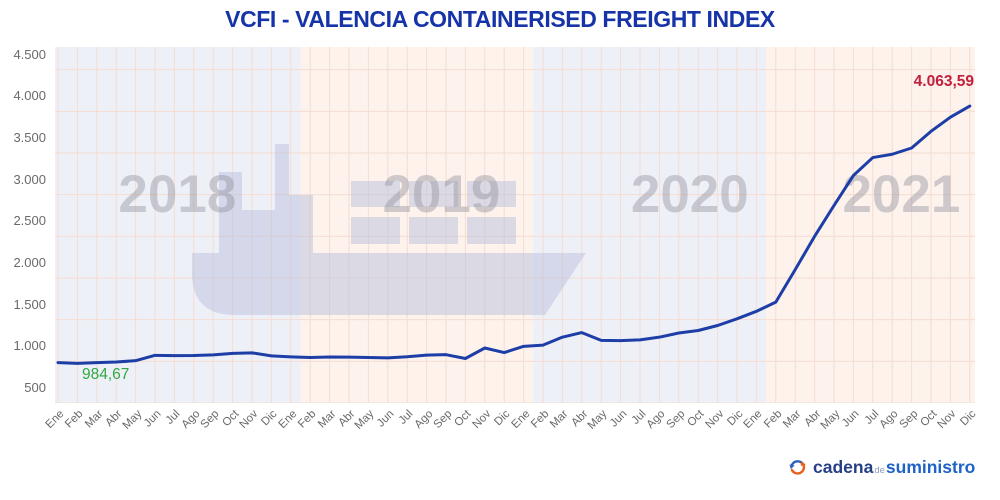 This screenshot has height=500, width=1000. I want to click on year-watermark-2020: 2020, so click(690, 194).